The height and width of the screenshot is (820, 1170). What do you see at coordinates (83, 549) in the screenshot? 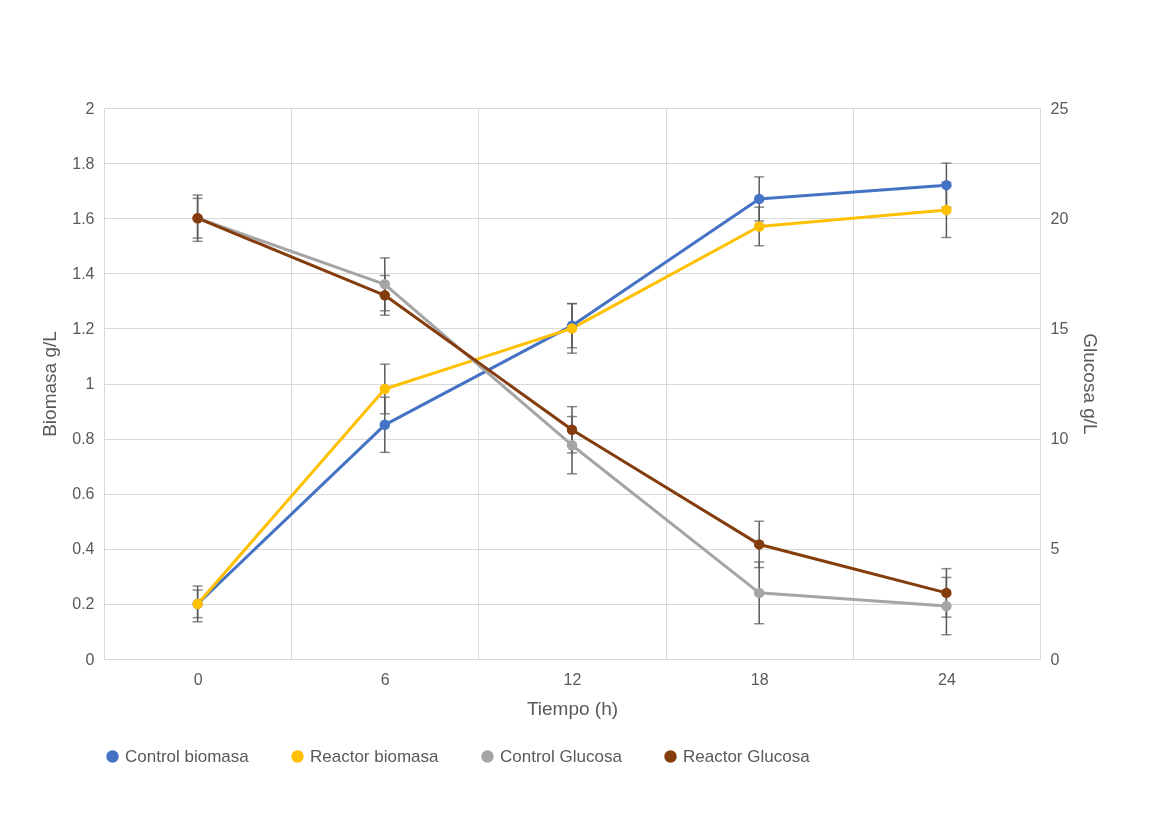
I see `y-tick-label: 0.4` at bounding box center [83, 549].